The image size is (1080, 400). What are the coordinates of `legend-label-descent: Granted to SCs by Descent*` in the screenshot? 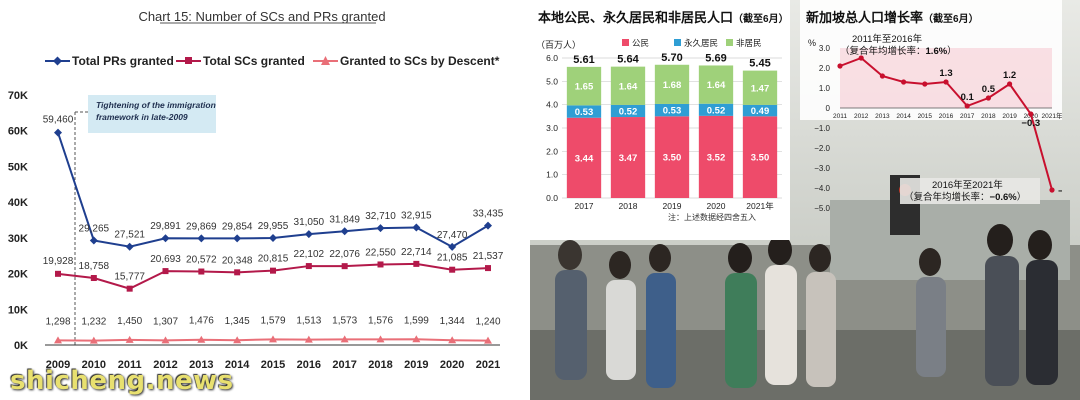 It's located at (420, 61).